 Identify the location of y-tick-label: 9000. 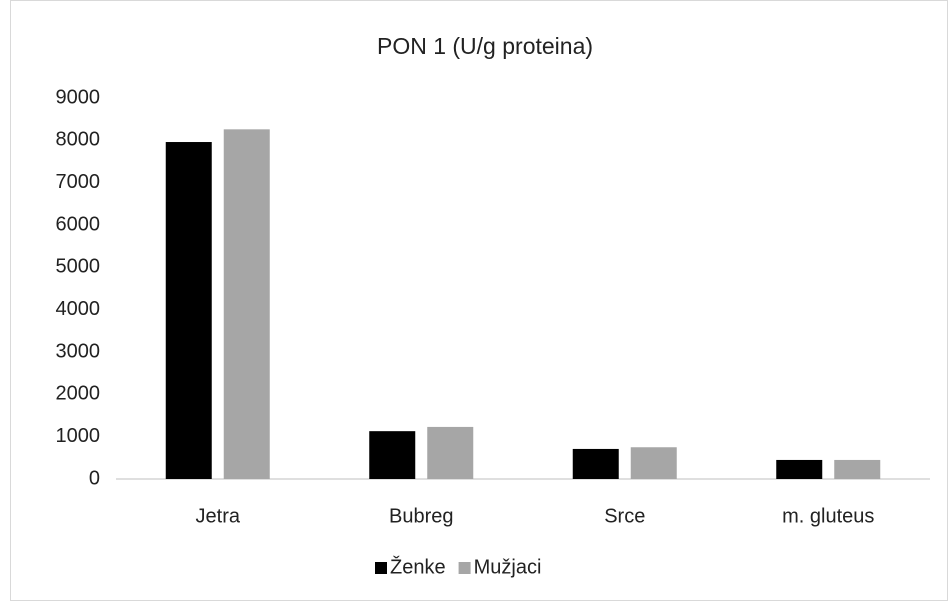
(78, 97).